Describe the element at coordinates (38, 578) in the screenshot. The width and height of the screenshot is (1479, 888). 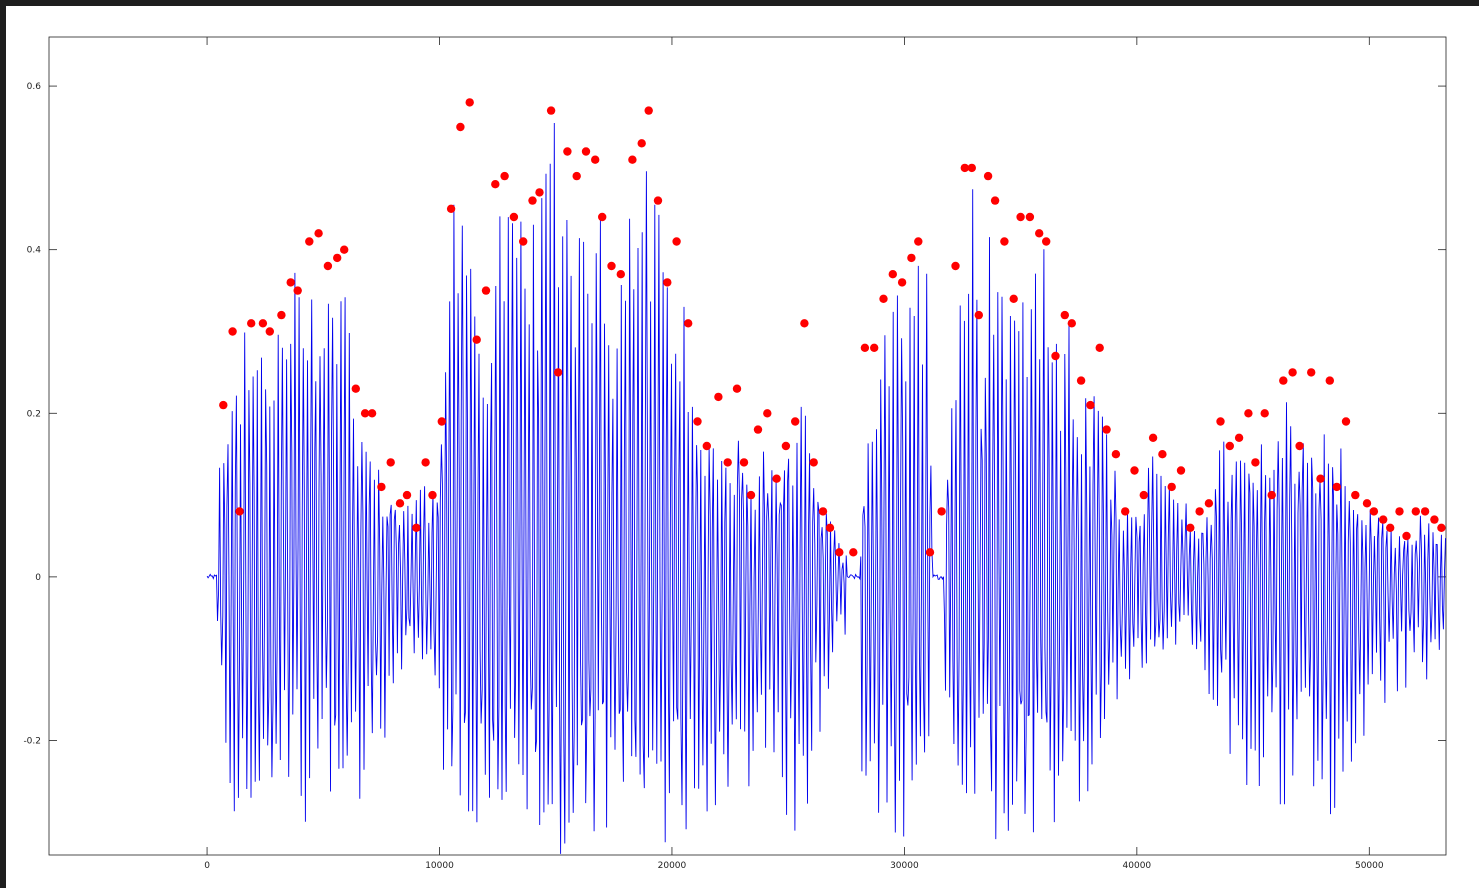
I see `y-tick-label: 0` at that location.